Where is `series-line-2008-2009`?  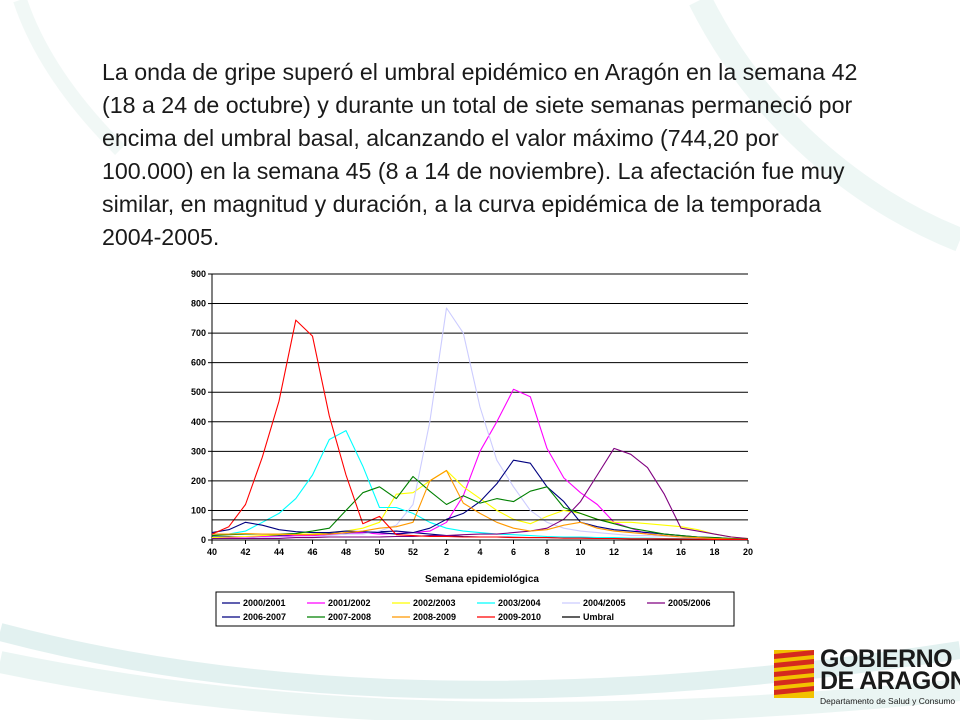 series-line-2008-2009 is located at coordinates (480, 504).